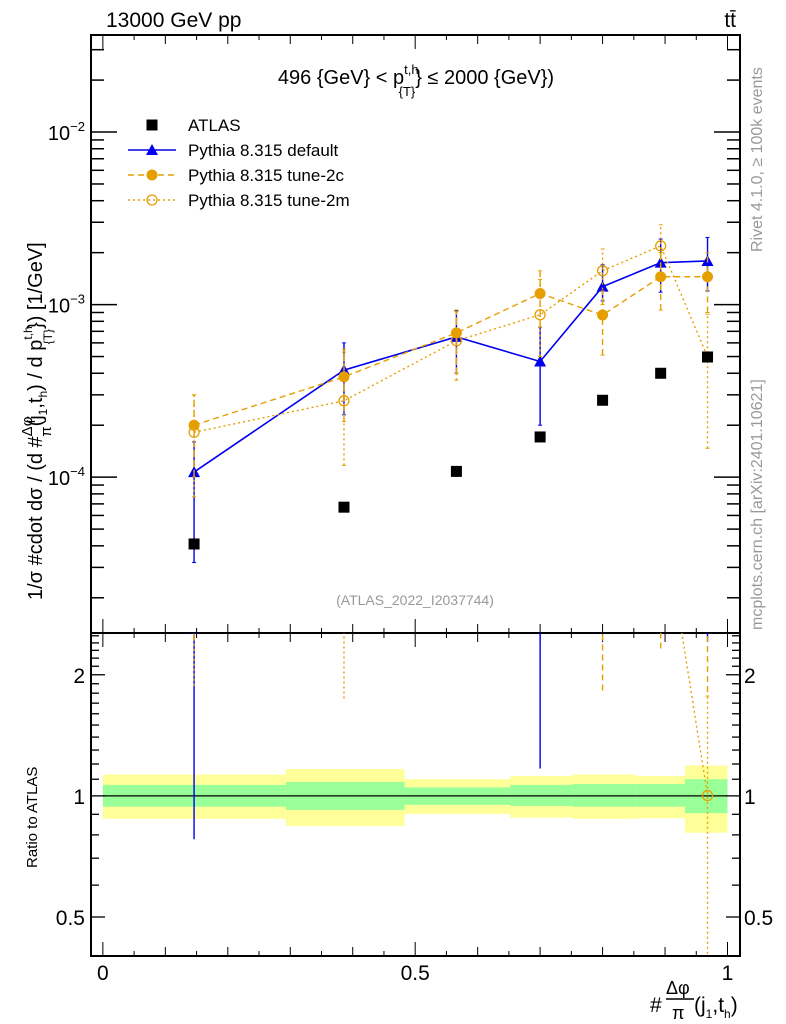 The width and height of the screenshot is (786, 1024). I want to click on ylabel-d: ) / d p, so click(36, 365).